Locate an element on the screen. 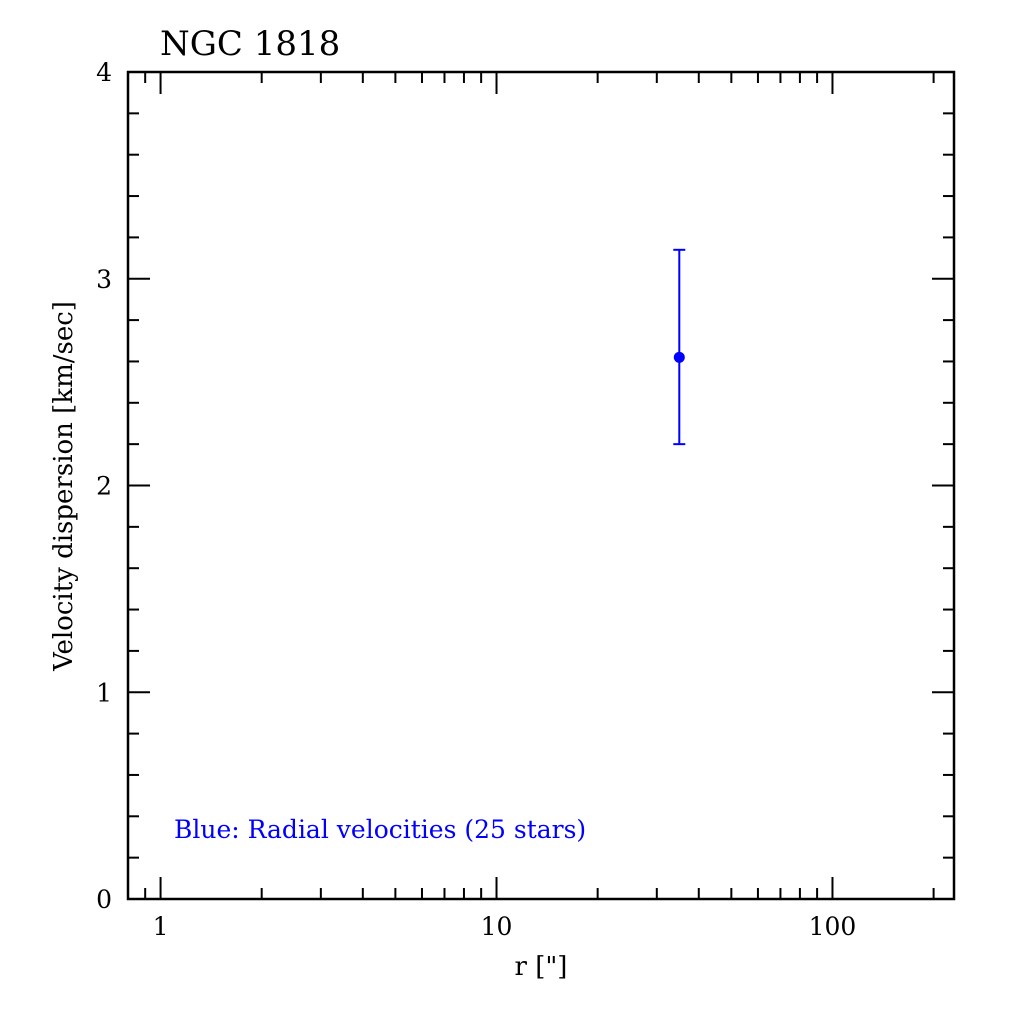  x-axis-label: r ["] is located at coordinates (541, 967).